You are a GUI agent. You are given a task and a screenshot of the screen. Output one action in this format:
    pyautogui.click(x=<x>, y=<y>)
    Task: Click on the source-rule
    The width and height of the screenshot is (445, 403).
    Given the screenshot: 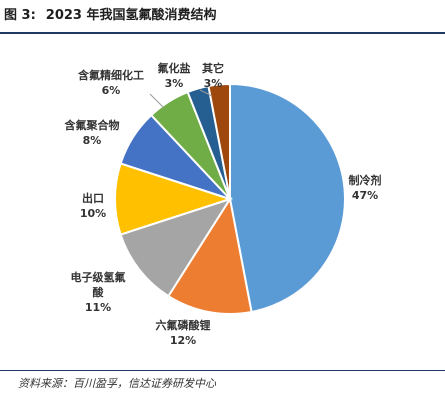 What is the action you would take?
    pyautogui.click(x=222, y=370)
    